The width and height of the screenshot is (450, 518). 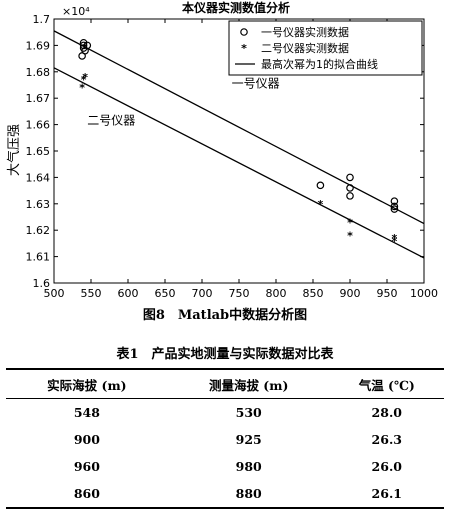 I want to click on y-tick-label: 1.61, so click(x=38, y=257).